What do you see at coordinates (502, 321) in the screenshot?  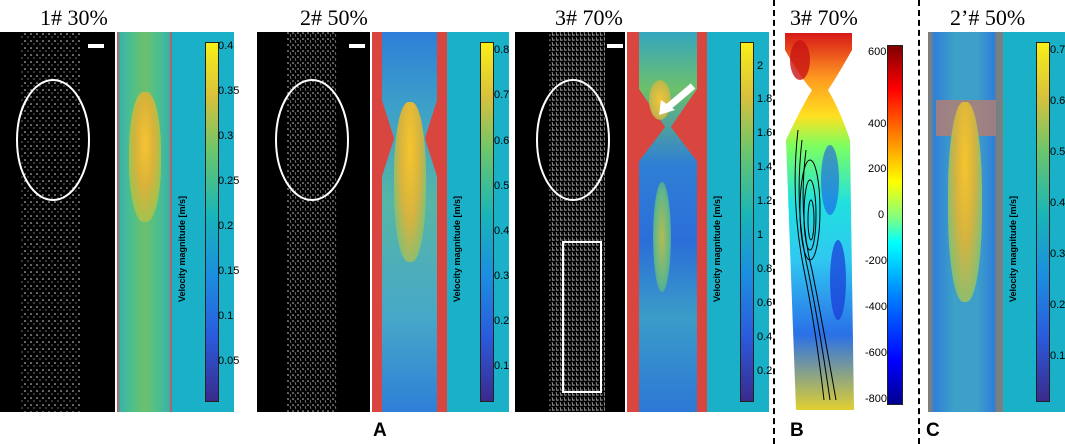 I see `tick-2-6: 0.2` at bounding box center [502, 321].